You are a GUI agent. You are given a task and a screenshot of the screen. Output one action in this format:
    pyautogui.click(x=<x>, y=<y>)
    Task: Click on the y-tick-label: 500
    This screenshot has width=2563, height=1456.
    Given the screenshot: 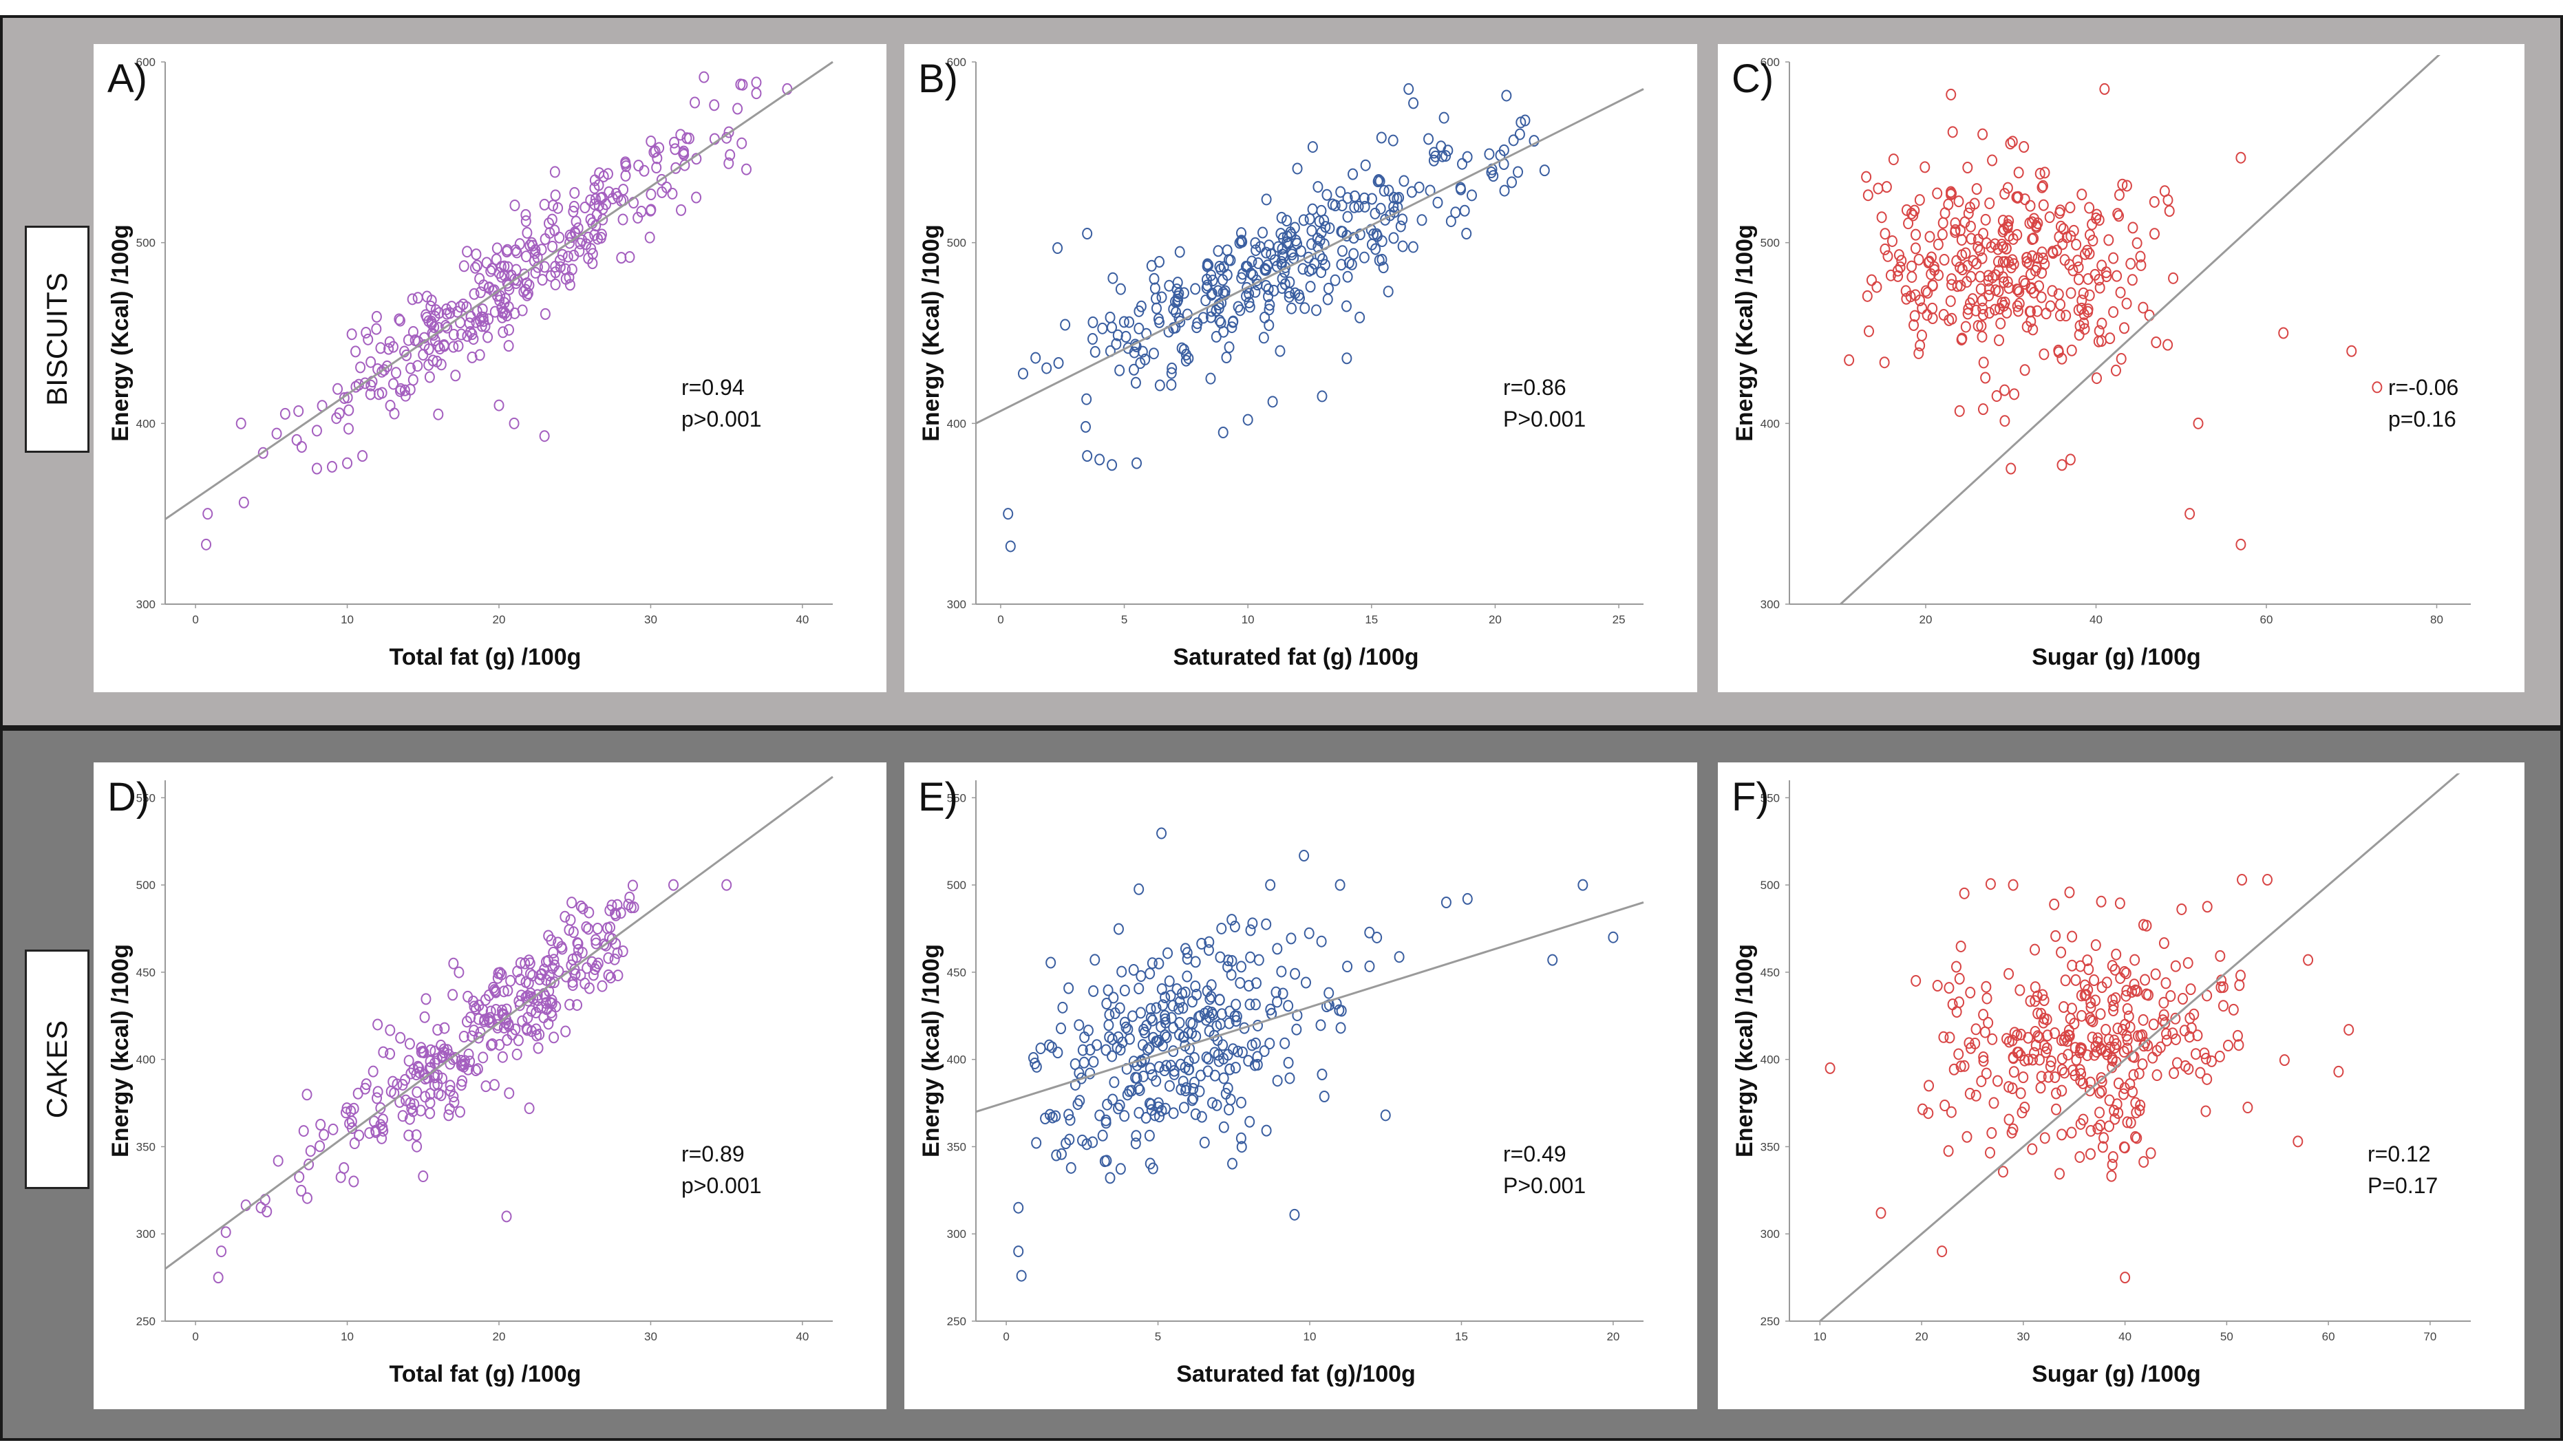 What is the action you would take?
    pyautogui.click(x=1771, y=885)
    